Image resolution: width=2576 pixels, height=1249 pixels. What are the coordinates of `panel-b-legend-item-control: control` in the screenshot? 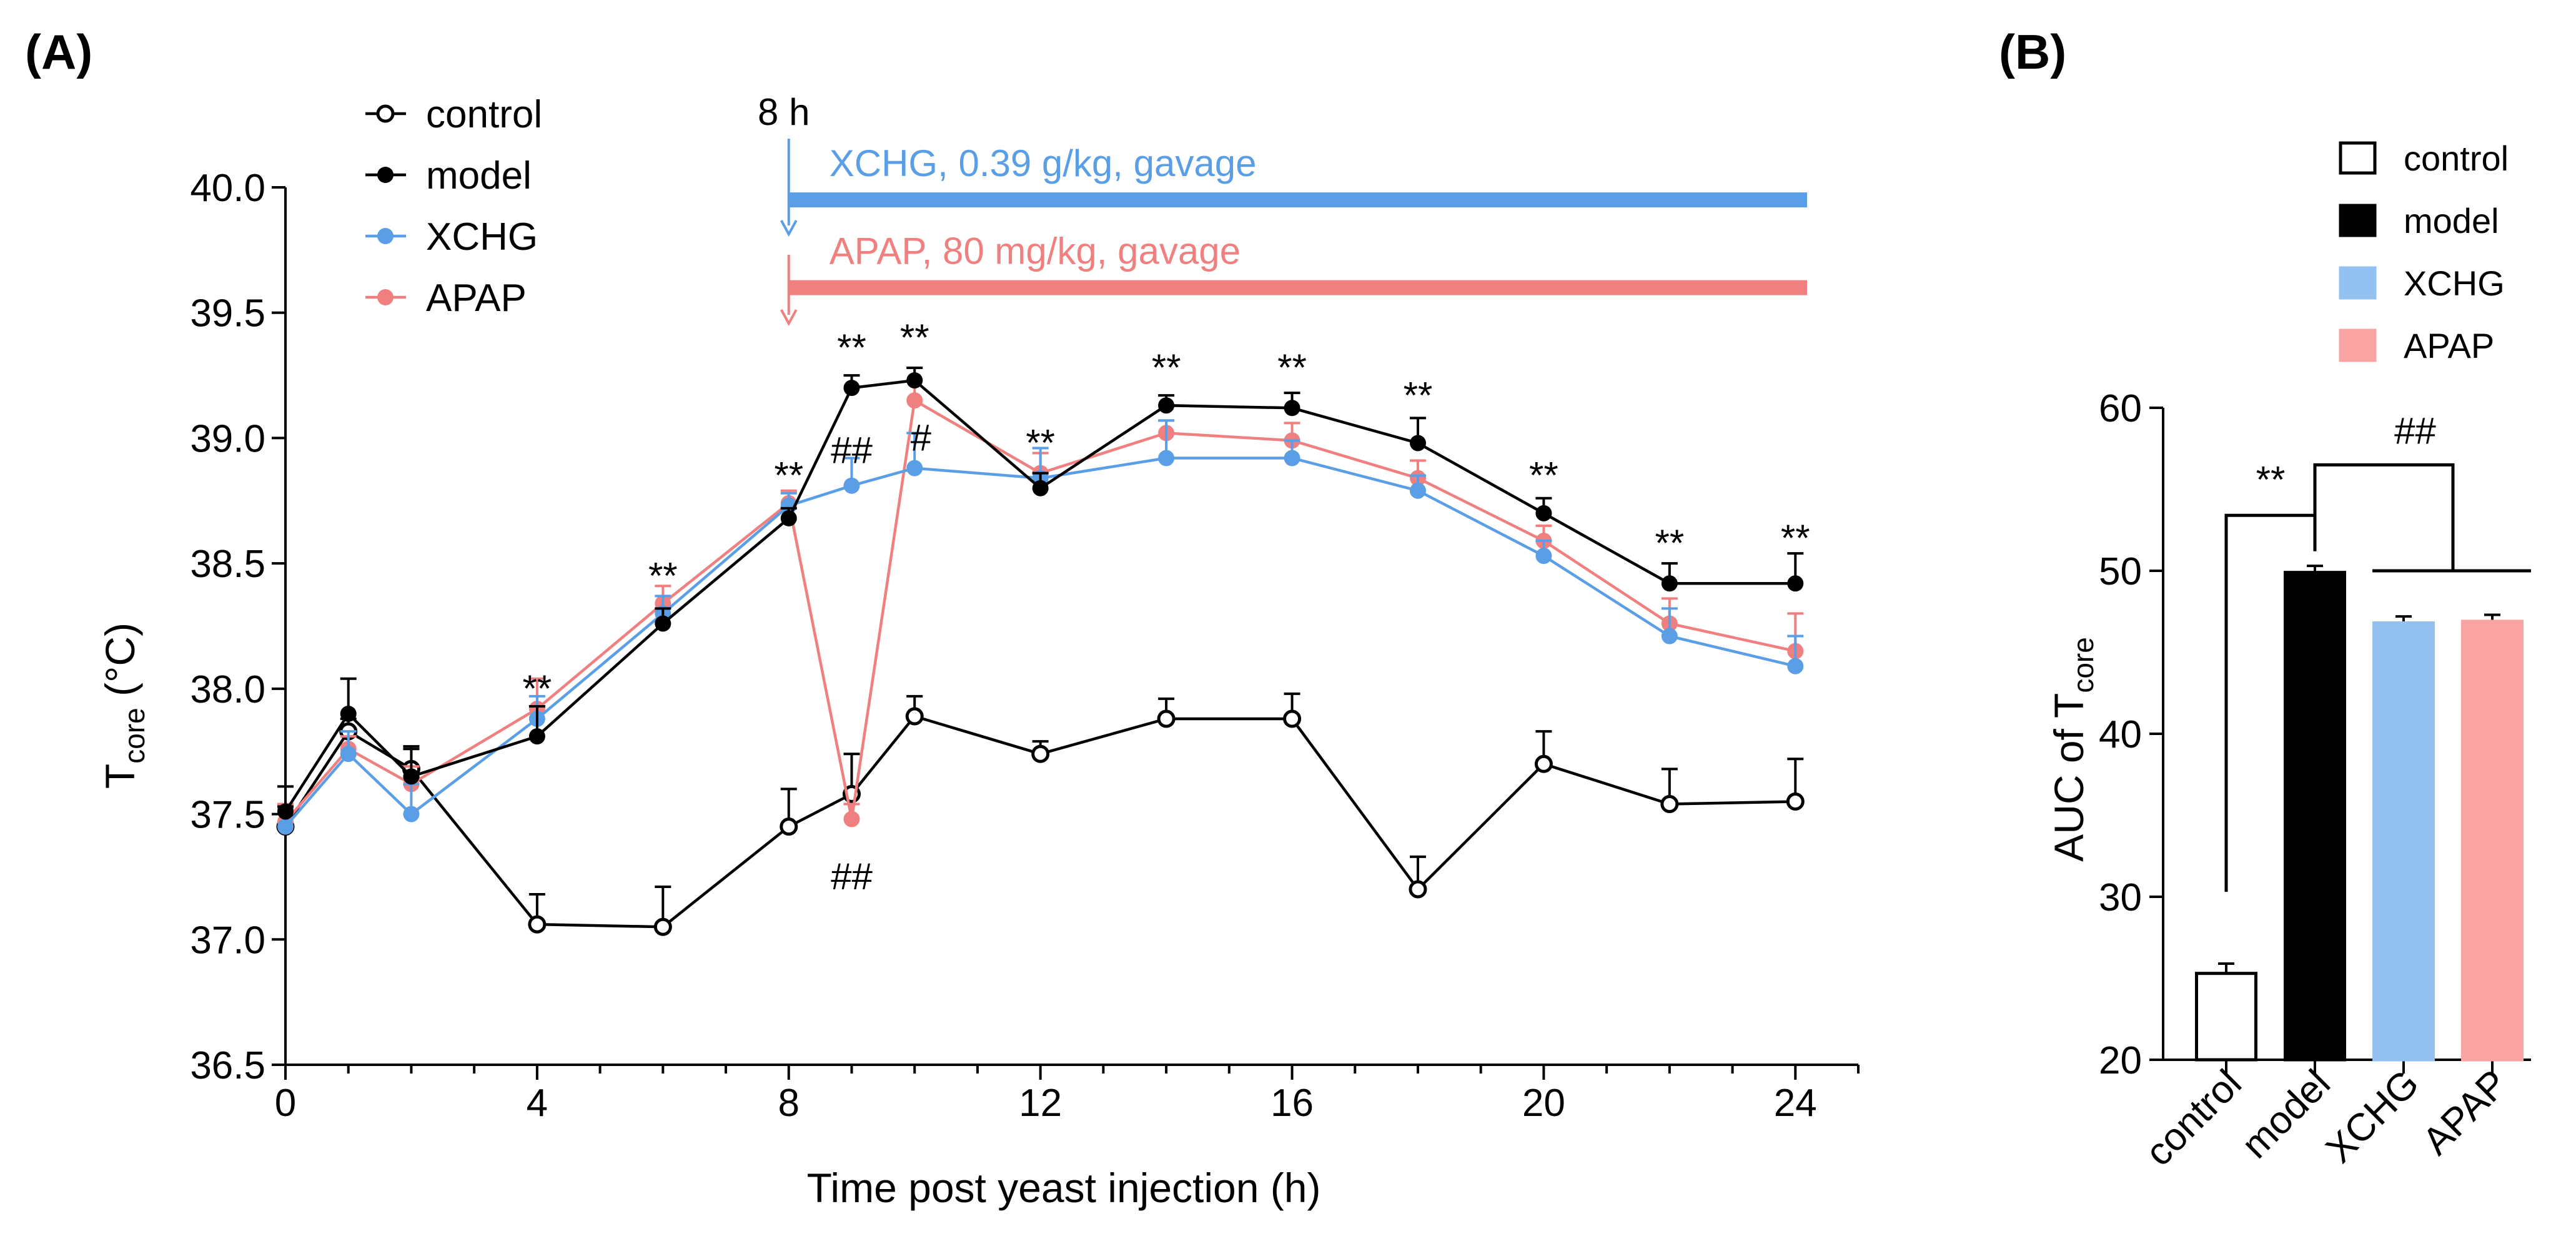 It's located at (2424, 158).